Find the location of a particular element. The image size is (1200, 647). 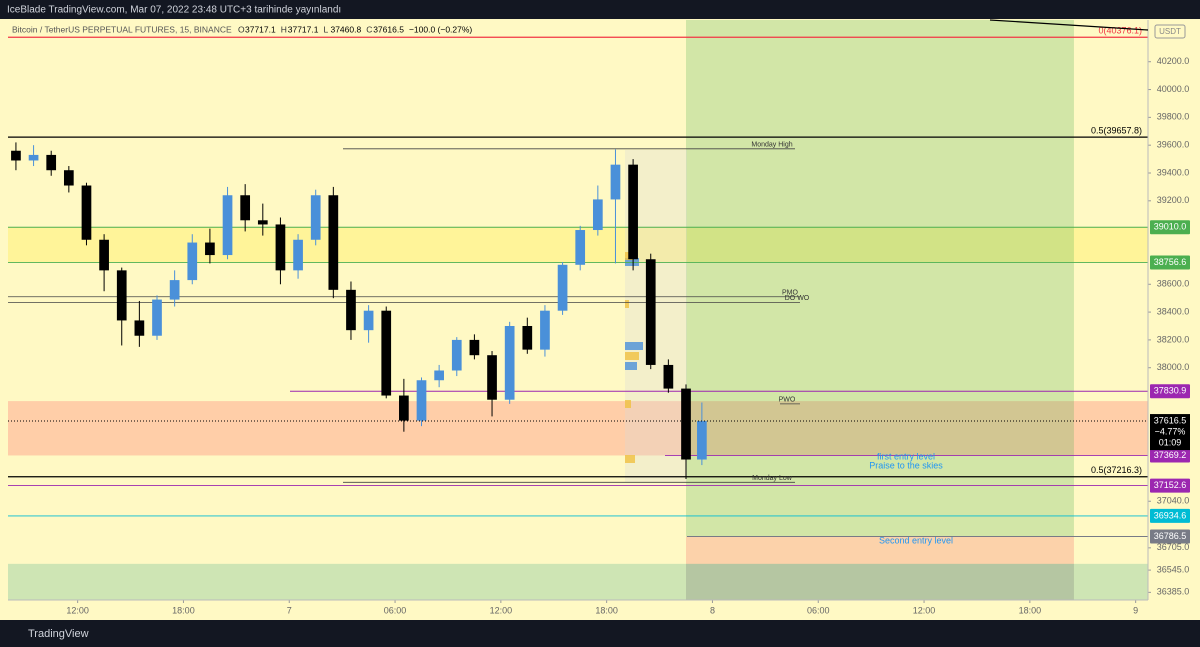

drawn-level-label: Monday Low is located at coordinates (772, 478).